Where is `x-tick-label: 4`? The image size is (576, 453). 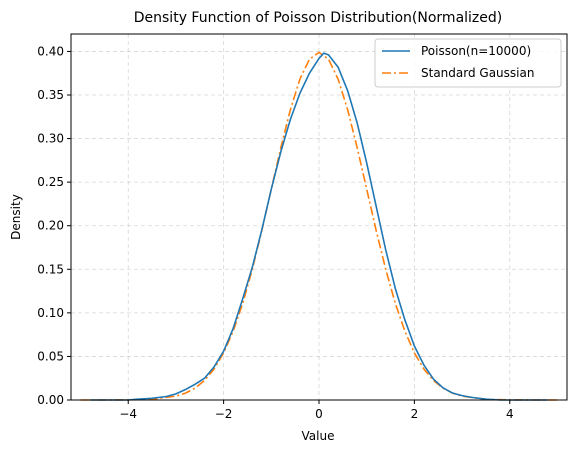
x-tick-label: 4 is located at coordinates (510, 414).